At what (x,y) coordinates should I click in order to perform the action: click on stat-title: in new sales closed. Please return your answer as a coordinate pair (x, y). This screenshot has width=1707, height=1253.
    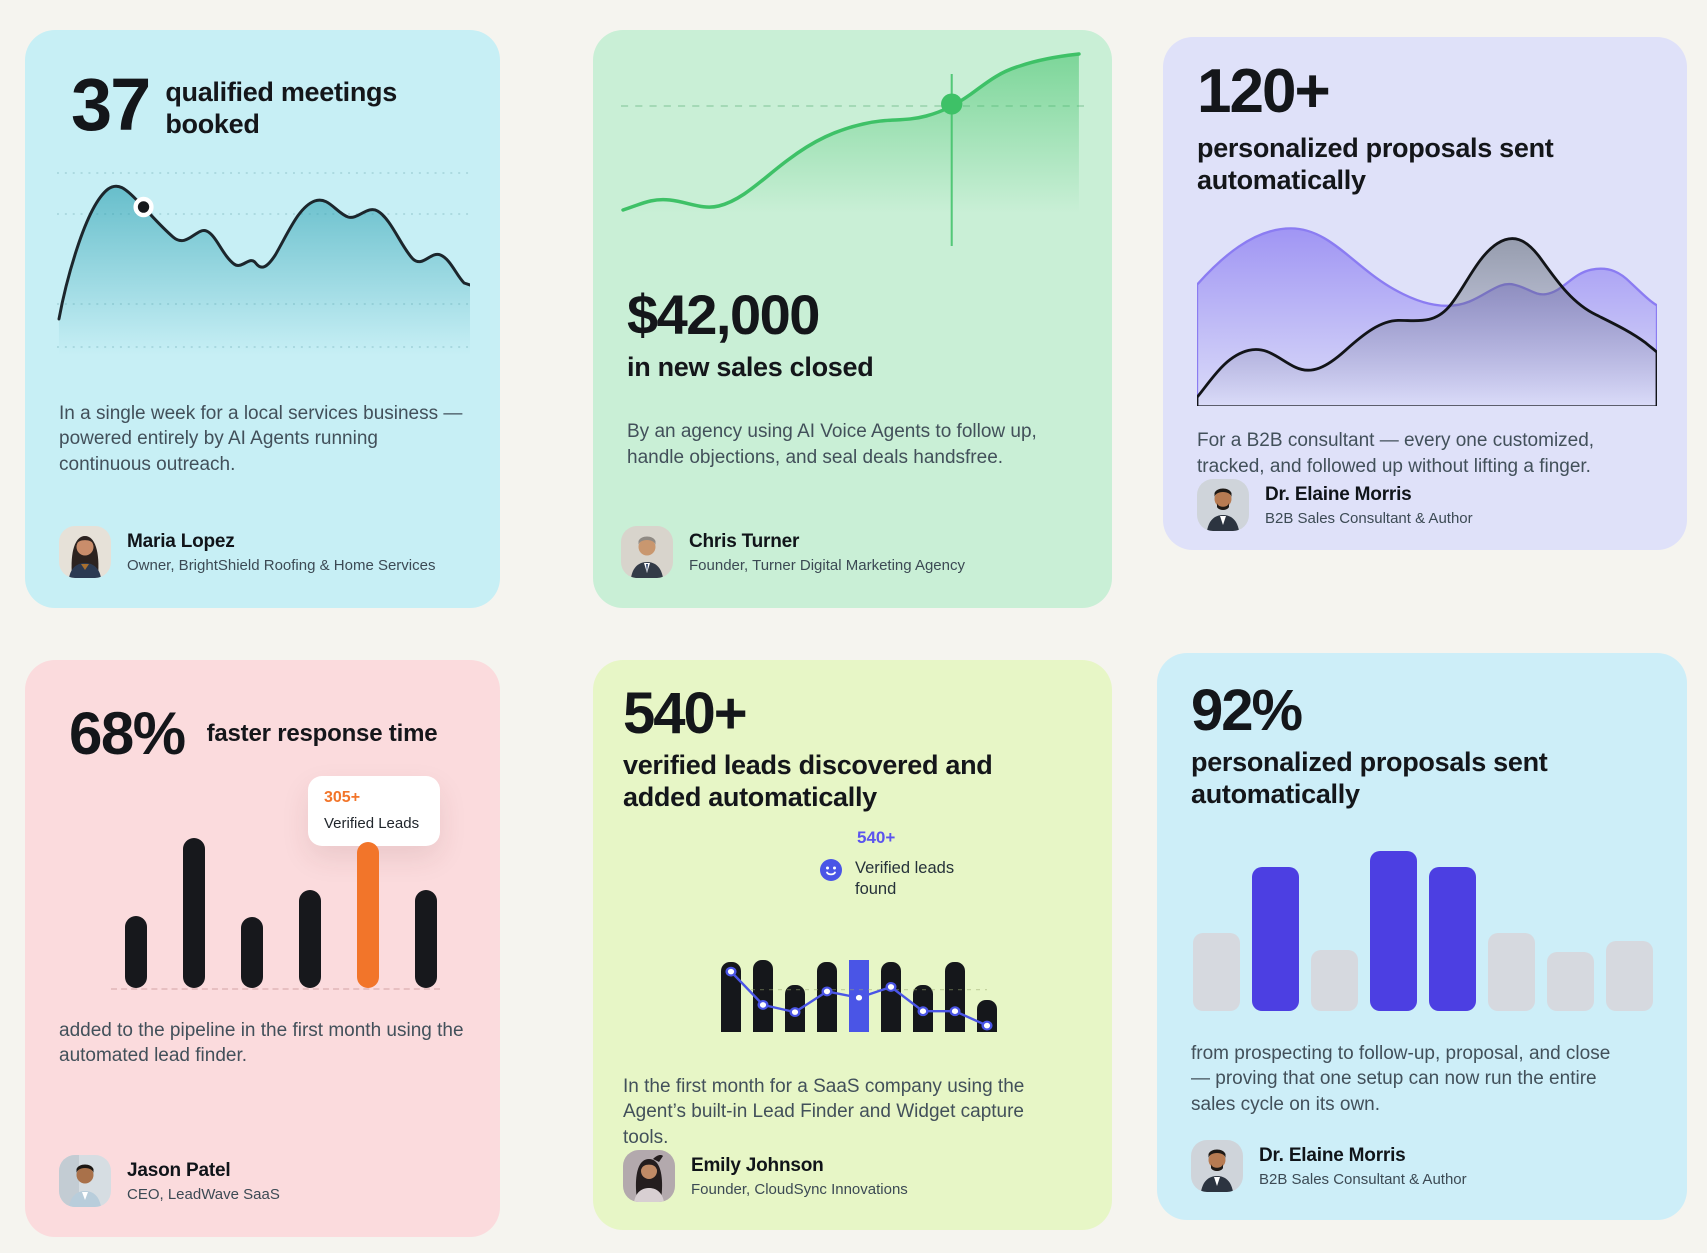
    Looking at the image, I should click on (750, 367).